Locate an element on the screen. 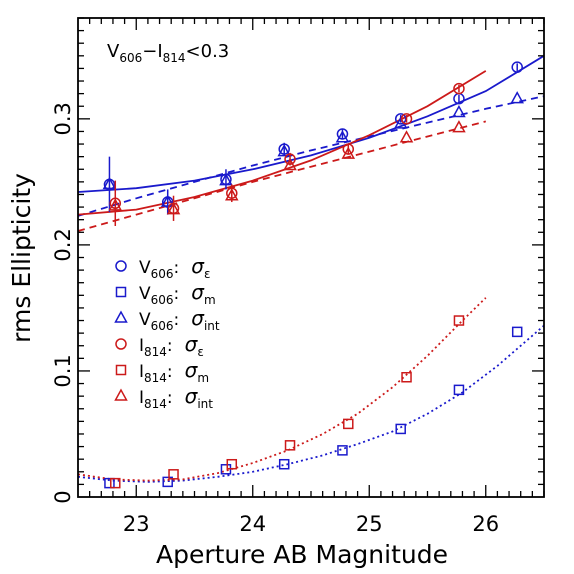 This screenshot has height=574, width=574. y-tick-label: 0 is located at coordinates (63, 496).